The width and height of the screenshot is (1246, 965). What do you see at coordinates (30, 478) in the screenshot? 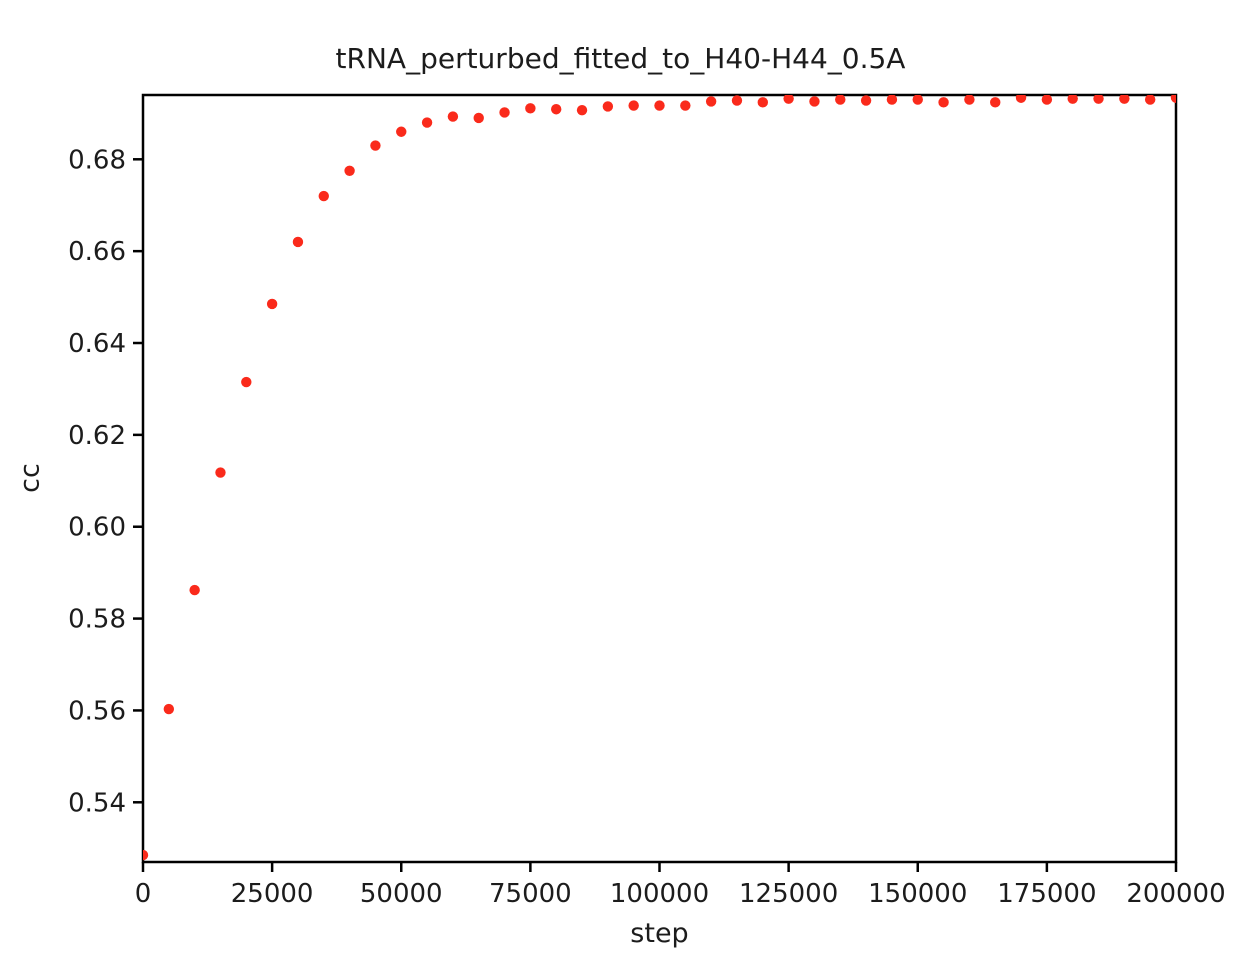
I see `y-axis-label: cc` at bounding box center [30, 478].